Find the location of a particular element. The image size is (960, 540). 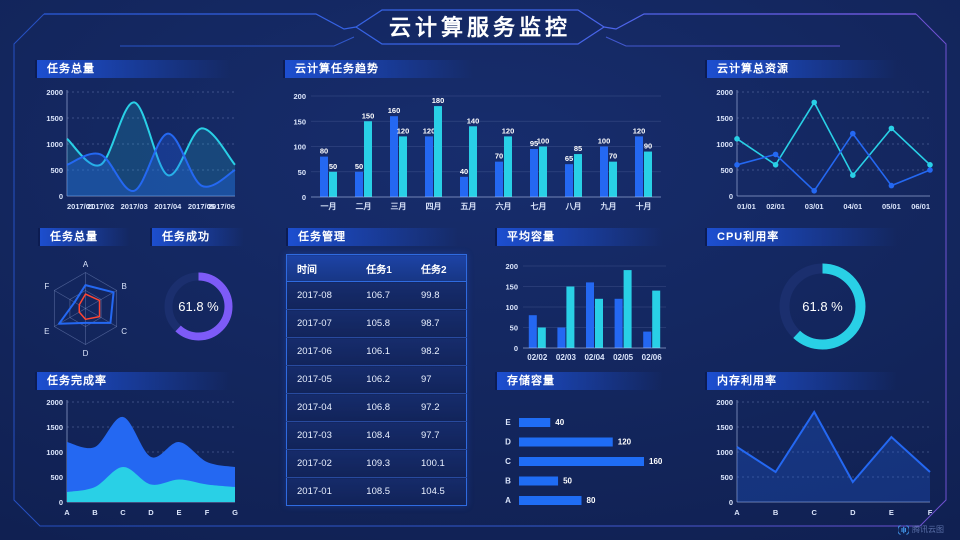

memory-usage-chart: 0 500 1000 1500 2000 A B C D E F is located at coordinates (822, 455).